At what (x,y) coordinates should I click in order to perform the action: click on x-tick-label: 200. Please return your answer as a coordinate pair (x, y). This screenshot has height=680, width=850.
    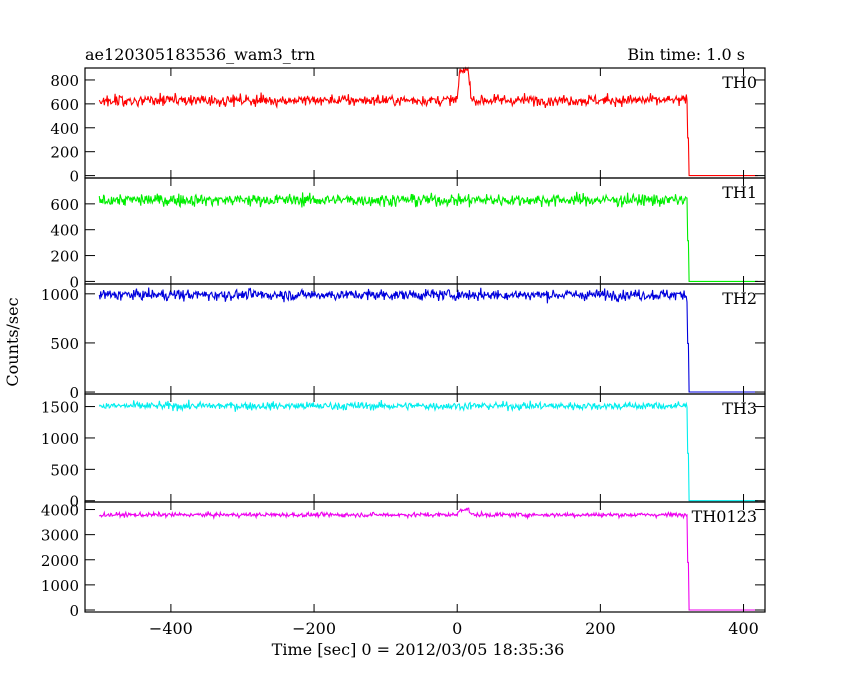
    Looking at the image, I should click on (600, 628).